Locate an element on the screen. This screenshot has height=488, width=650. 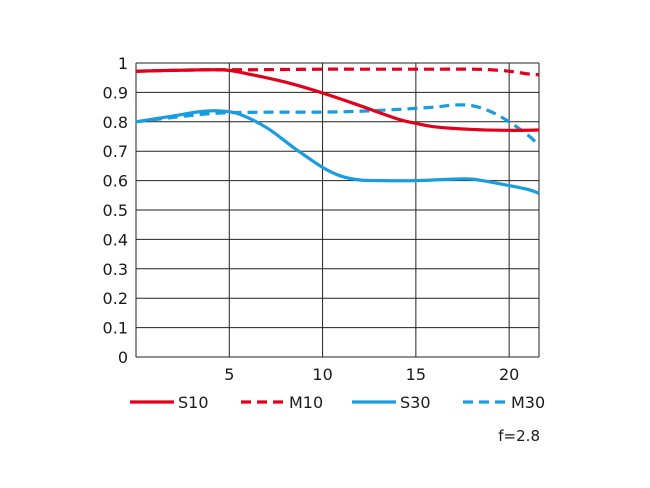
x-tick-label: 10 is located at coordinates (322, 374).